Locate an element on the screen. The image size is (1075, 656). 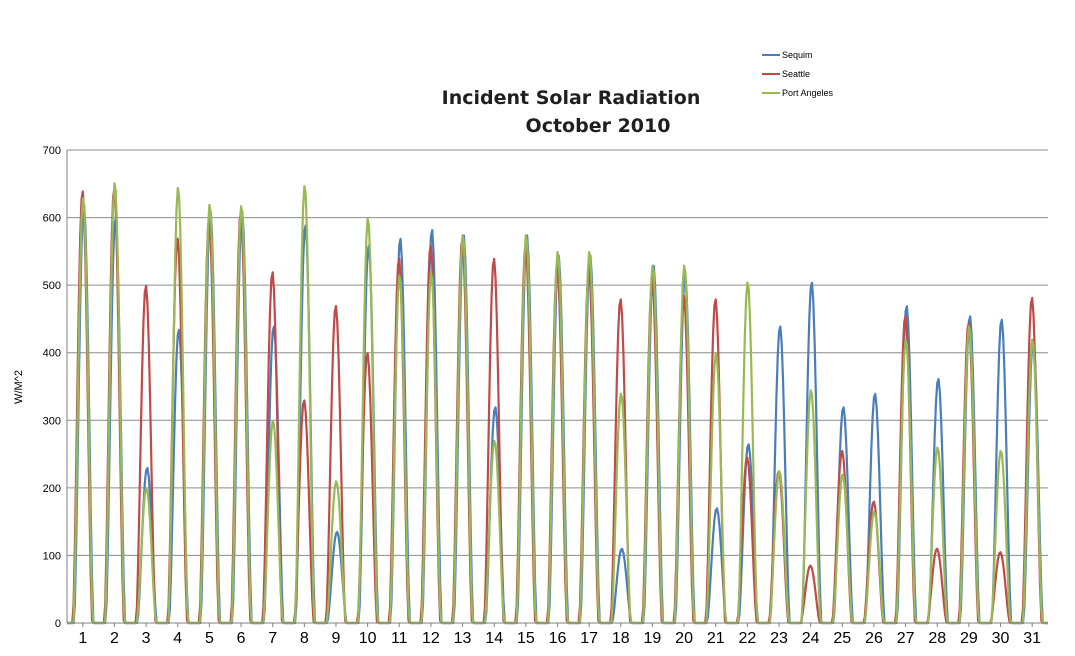
legend-label: Seattle is located at coordinates (796, 74).